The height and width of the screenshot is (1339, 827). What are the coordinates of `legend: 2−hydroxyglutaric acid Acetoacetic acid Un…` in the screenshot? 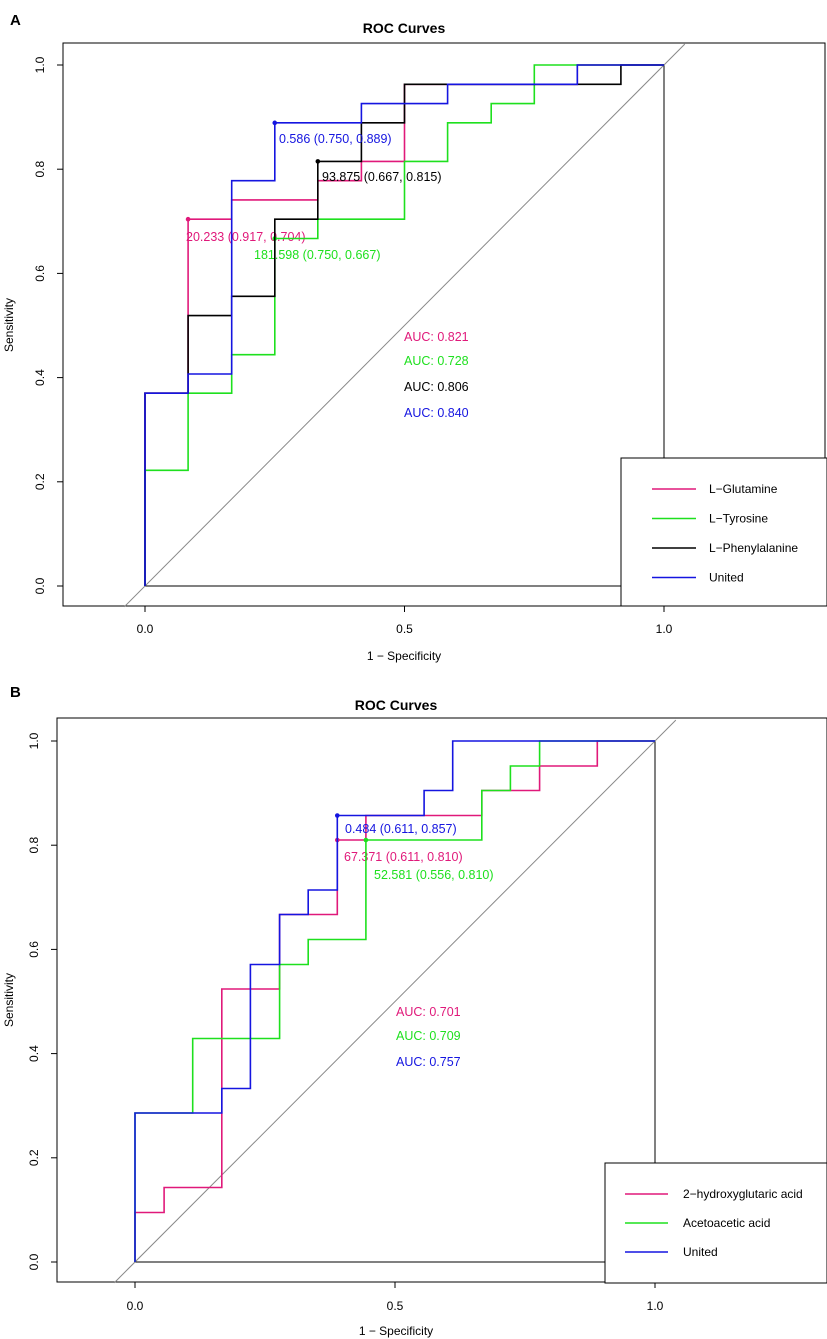 It's located at (715, 1223).